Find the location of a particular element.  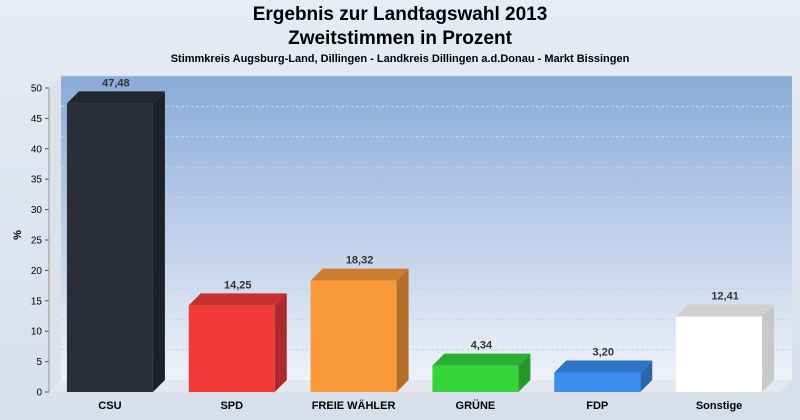

y-tick-label: 50 is located at coordinates (37, 89).